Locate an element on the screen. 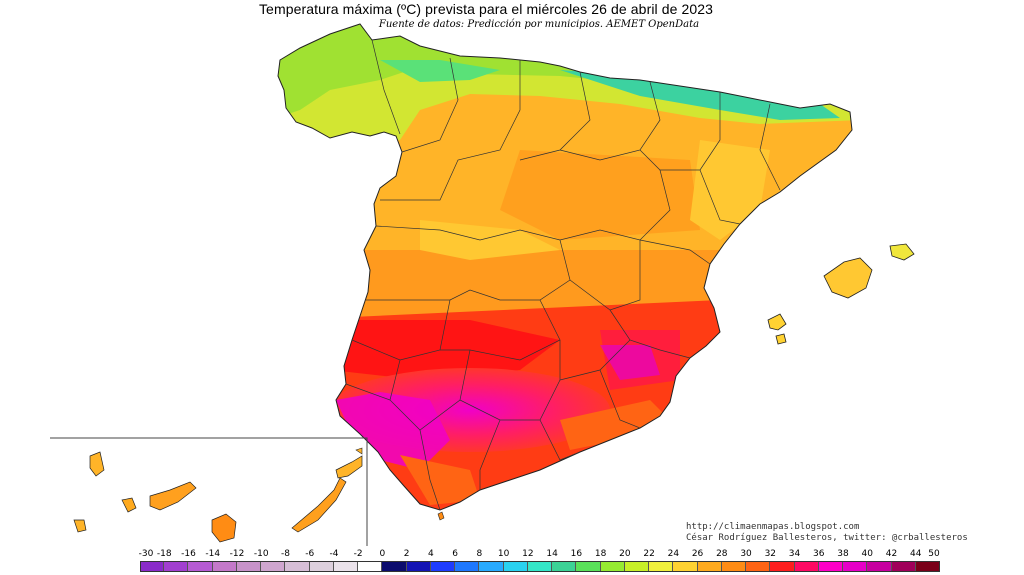  legend-label: -30 is located at coordinates (146, 554).